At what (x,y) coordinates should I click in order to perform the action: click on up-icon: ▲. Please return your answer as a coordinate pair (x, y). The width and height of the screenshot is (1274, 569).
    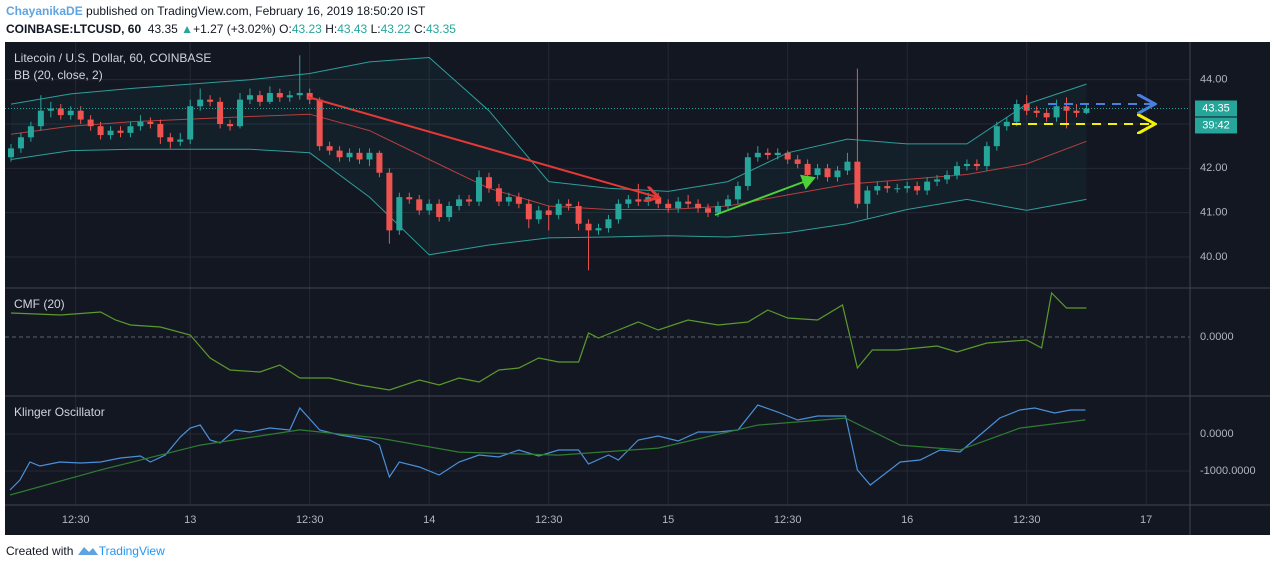
    Looking at the image, I should click on (187, 29).